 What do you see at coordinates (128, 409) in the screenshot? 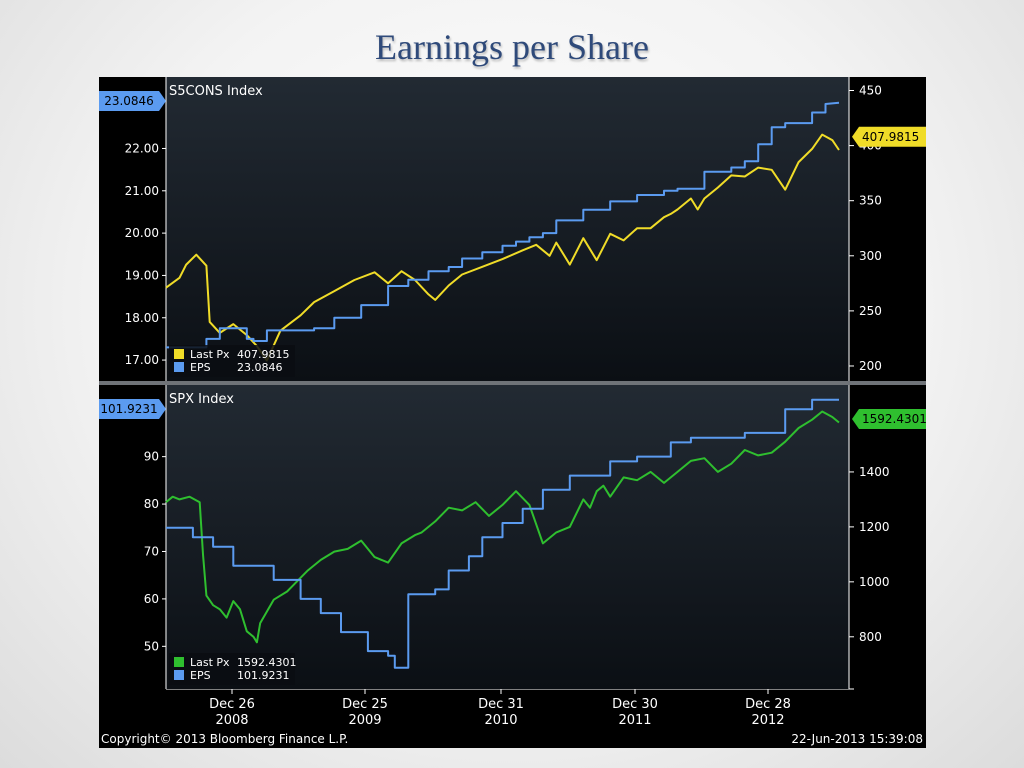
I see `left-value-label: 101.9231` at bounding box center [128, 409].